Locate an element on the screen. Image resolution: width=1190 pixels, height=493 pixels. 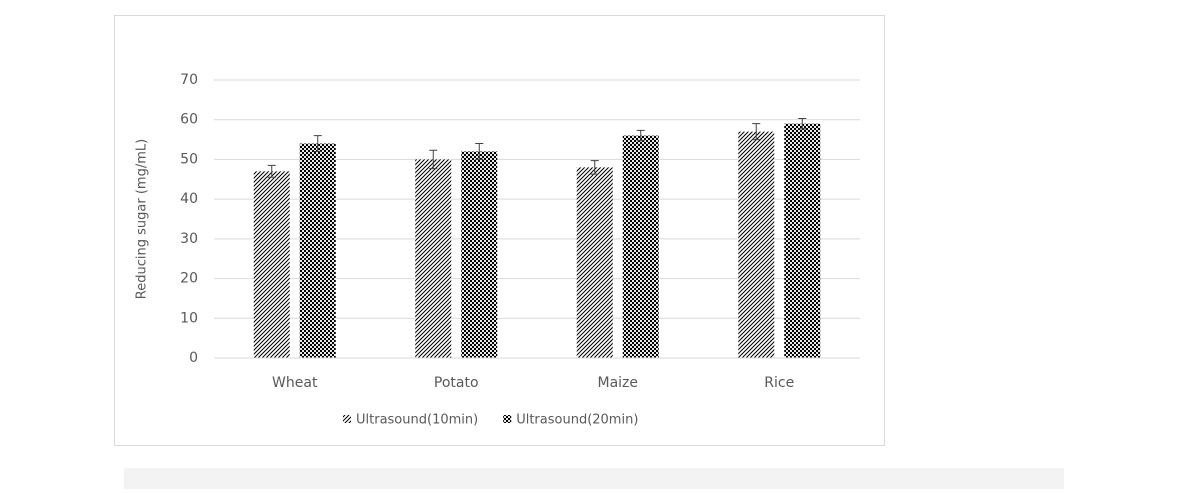
x-tick-label: Potato is located at coordinates (456, 383).